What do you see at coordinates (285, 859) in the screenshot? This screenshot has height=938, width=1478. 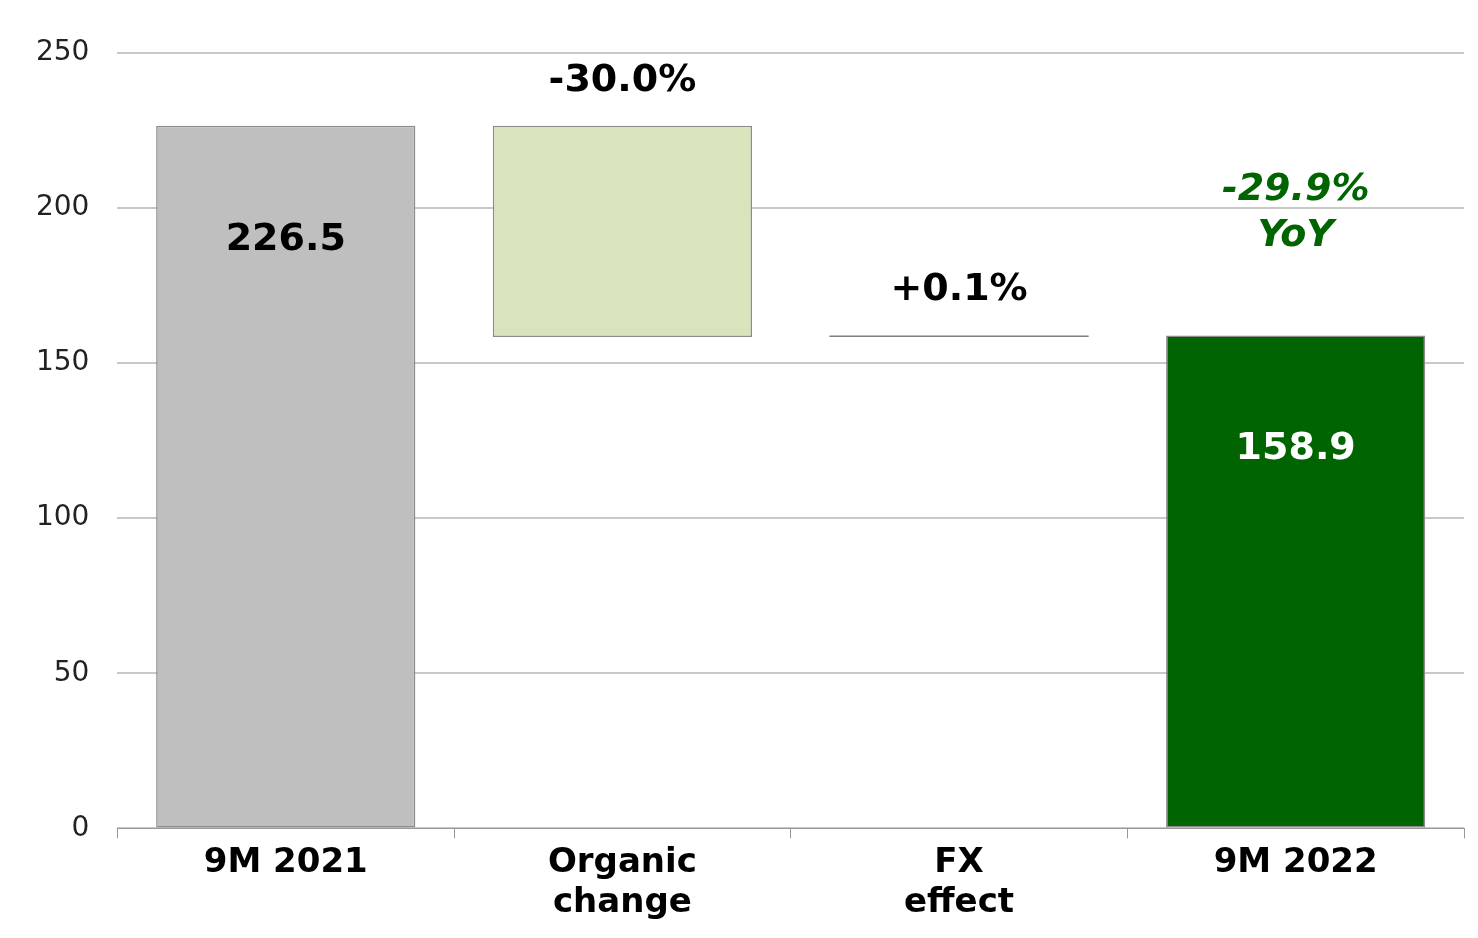 I see `x-tick-label: 9M 2021` at bounding box center [285, 859].